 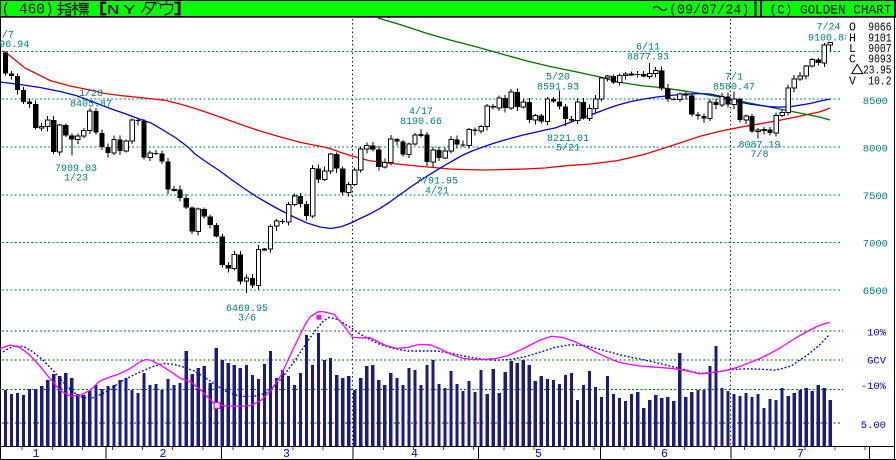 I want to click on svg-text: 6500, so click(x=875, y=292).